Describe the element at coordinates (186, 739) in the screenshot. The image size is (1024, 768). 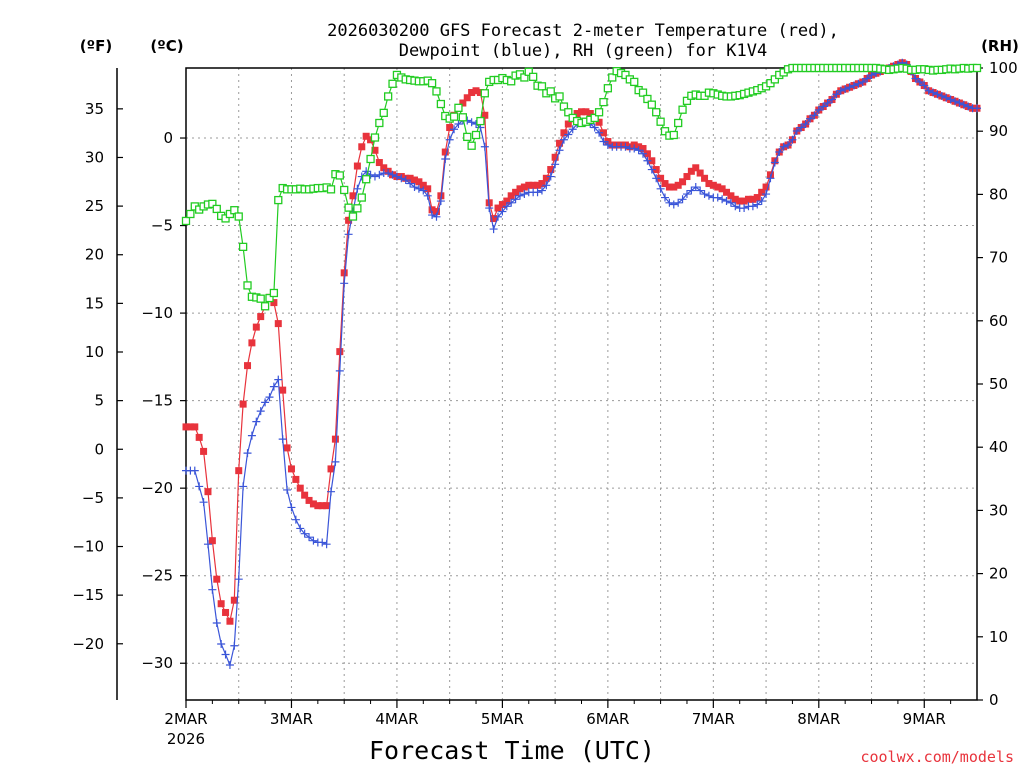
I see `x-year-label: 2026` at that location.